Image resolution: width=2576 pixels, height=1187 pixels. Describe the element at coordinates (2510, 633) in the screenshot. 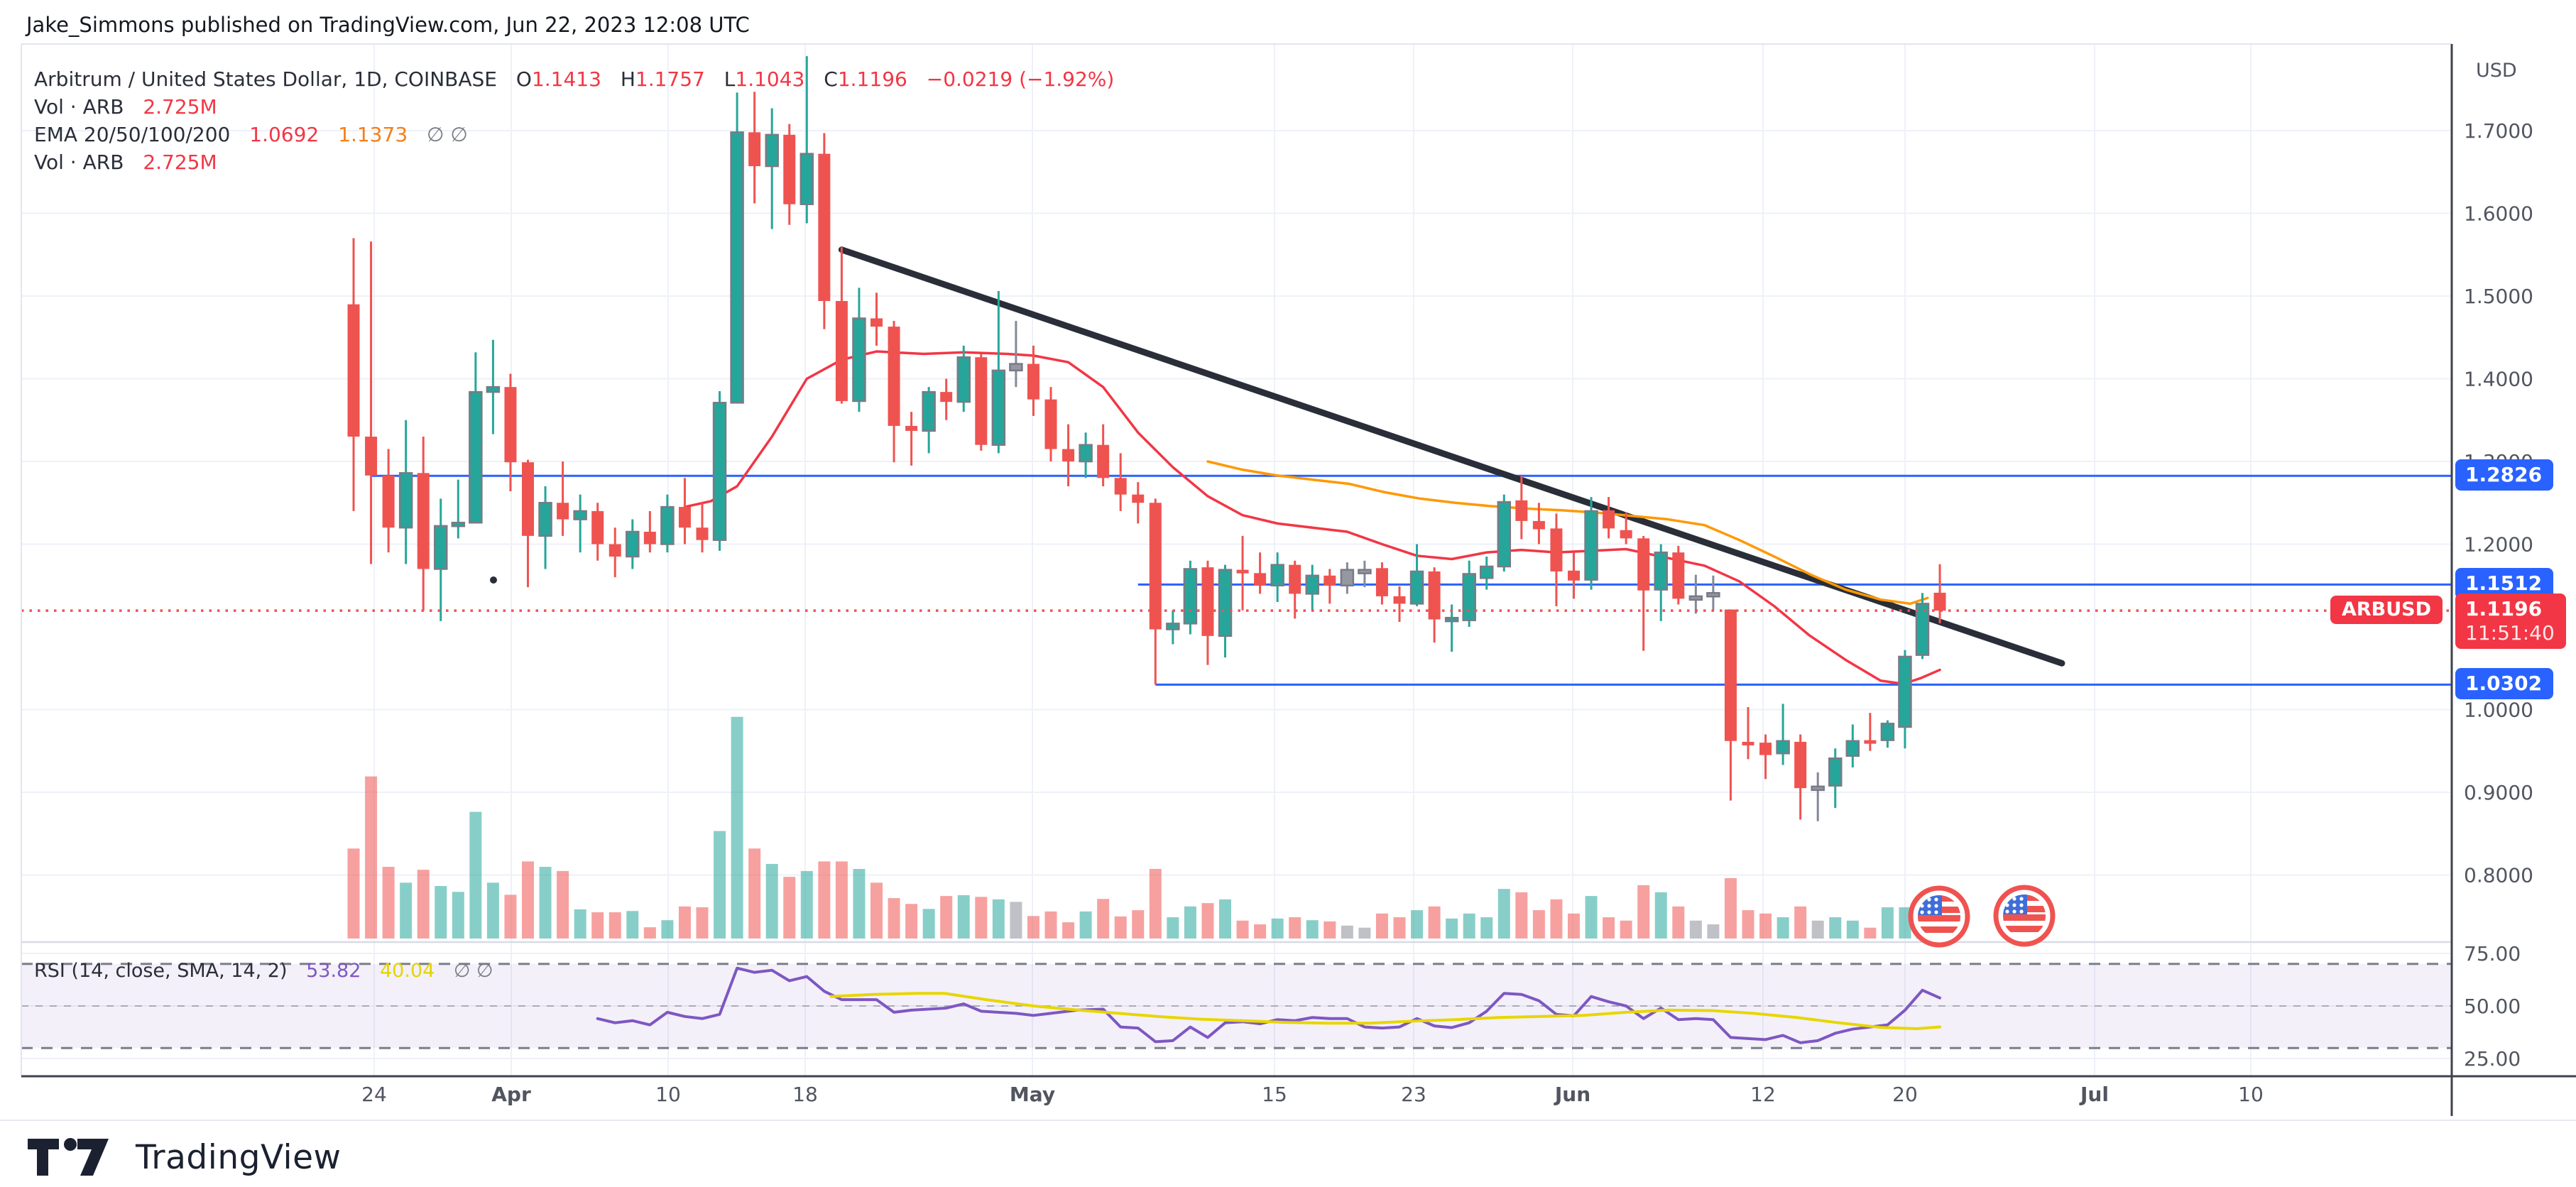

I see `bar-countdown: 11:51:40` at that location.